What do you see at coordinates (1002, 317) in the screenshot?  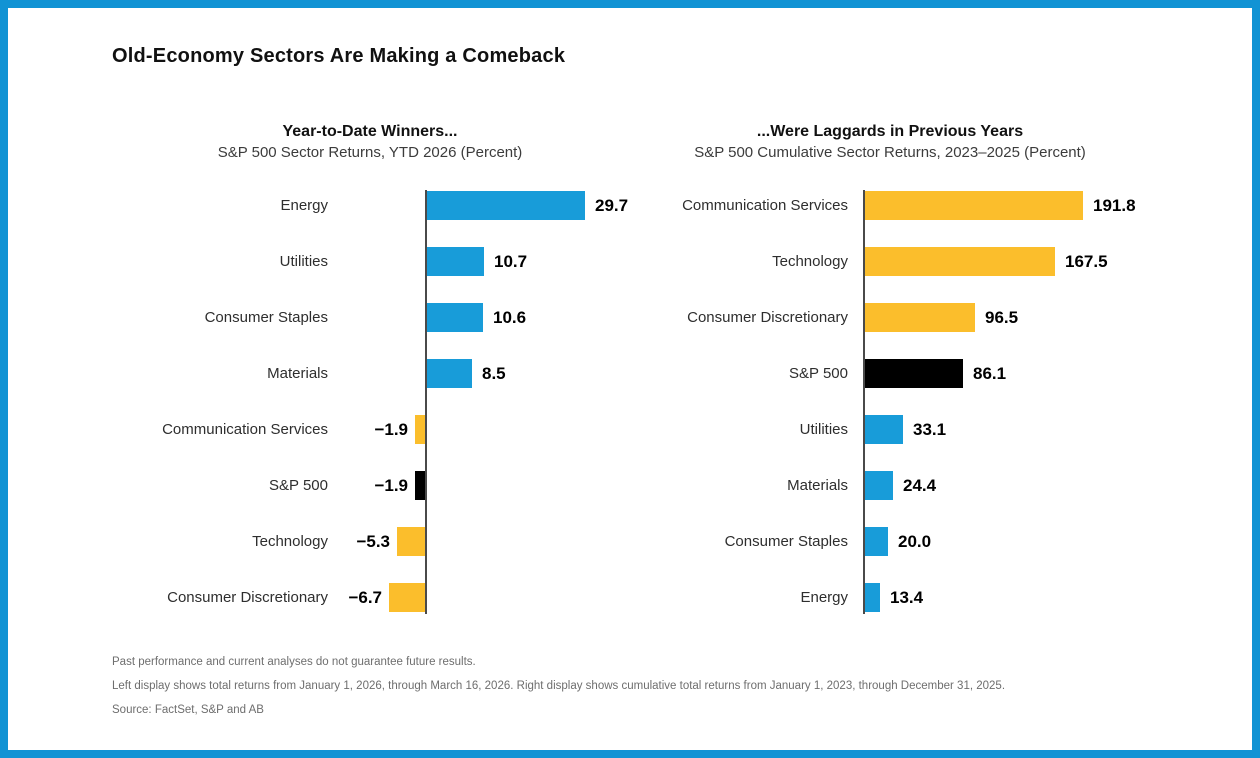 I see `value-label: 96.5` at bounding box center [1002, 317].